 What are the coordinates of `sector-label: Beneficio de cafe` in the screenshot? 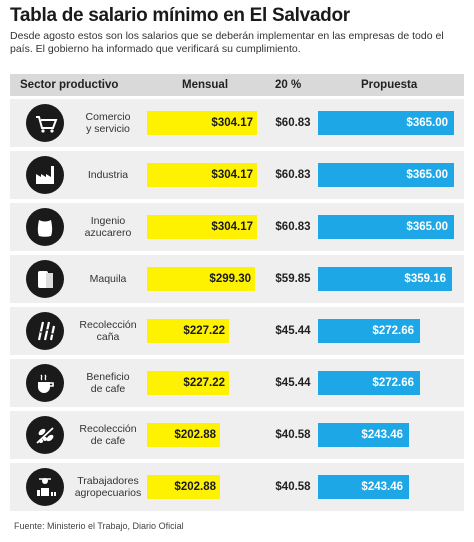 It's located at (108, 383).